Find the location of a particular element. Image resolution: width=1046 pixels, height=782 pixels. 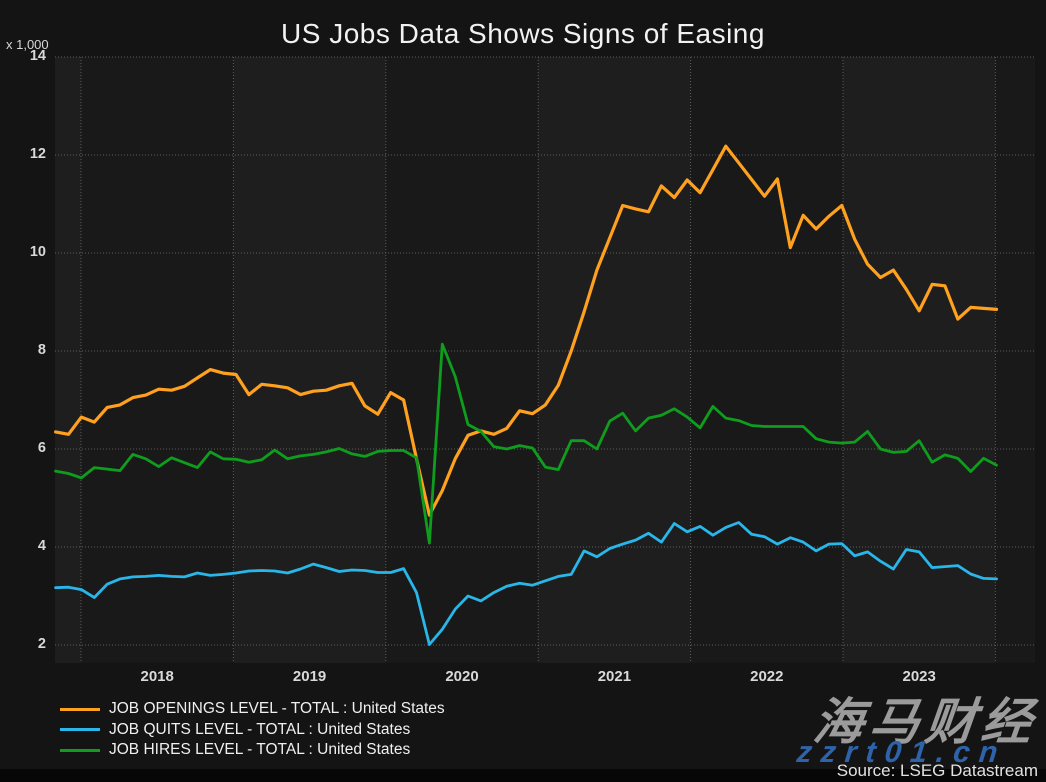

legend-row: JOB HIRES LEVEL - TOTAL : United States is located at coordinates (252, 750).